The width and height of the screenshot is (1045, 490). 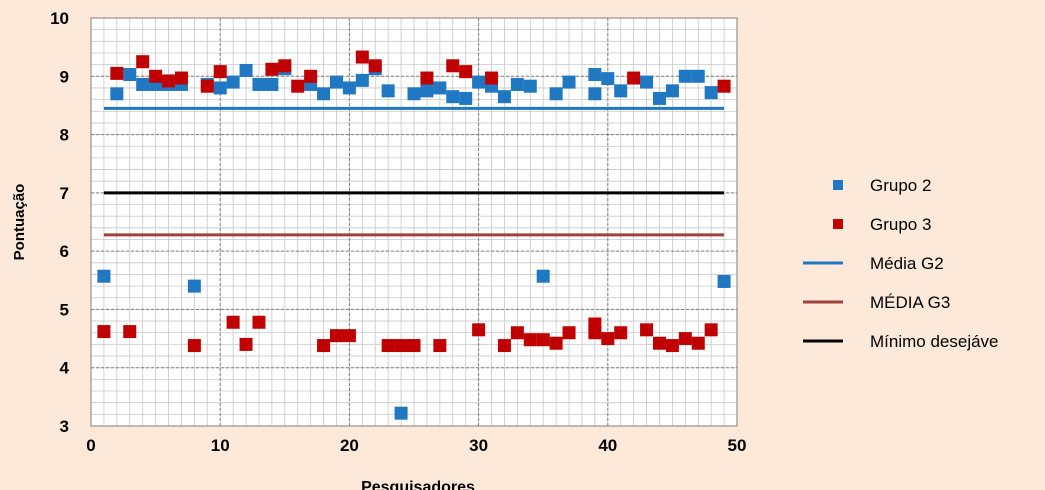 What do you see at coordinates (64, 135) in the screenshot?
I see `y-tick-label: 8` at bounding box center [64, 135].